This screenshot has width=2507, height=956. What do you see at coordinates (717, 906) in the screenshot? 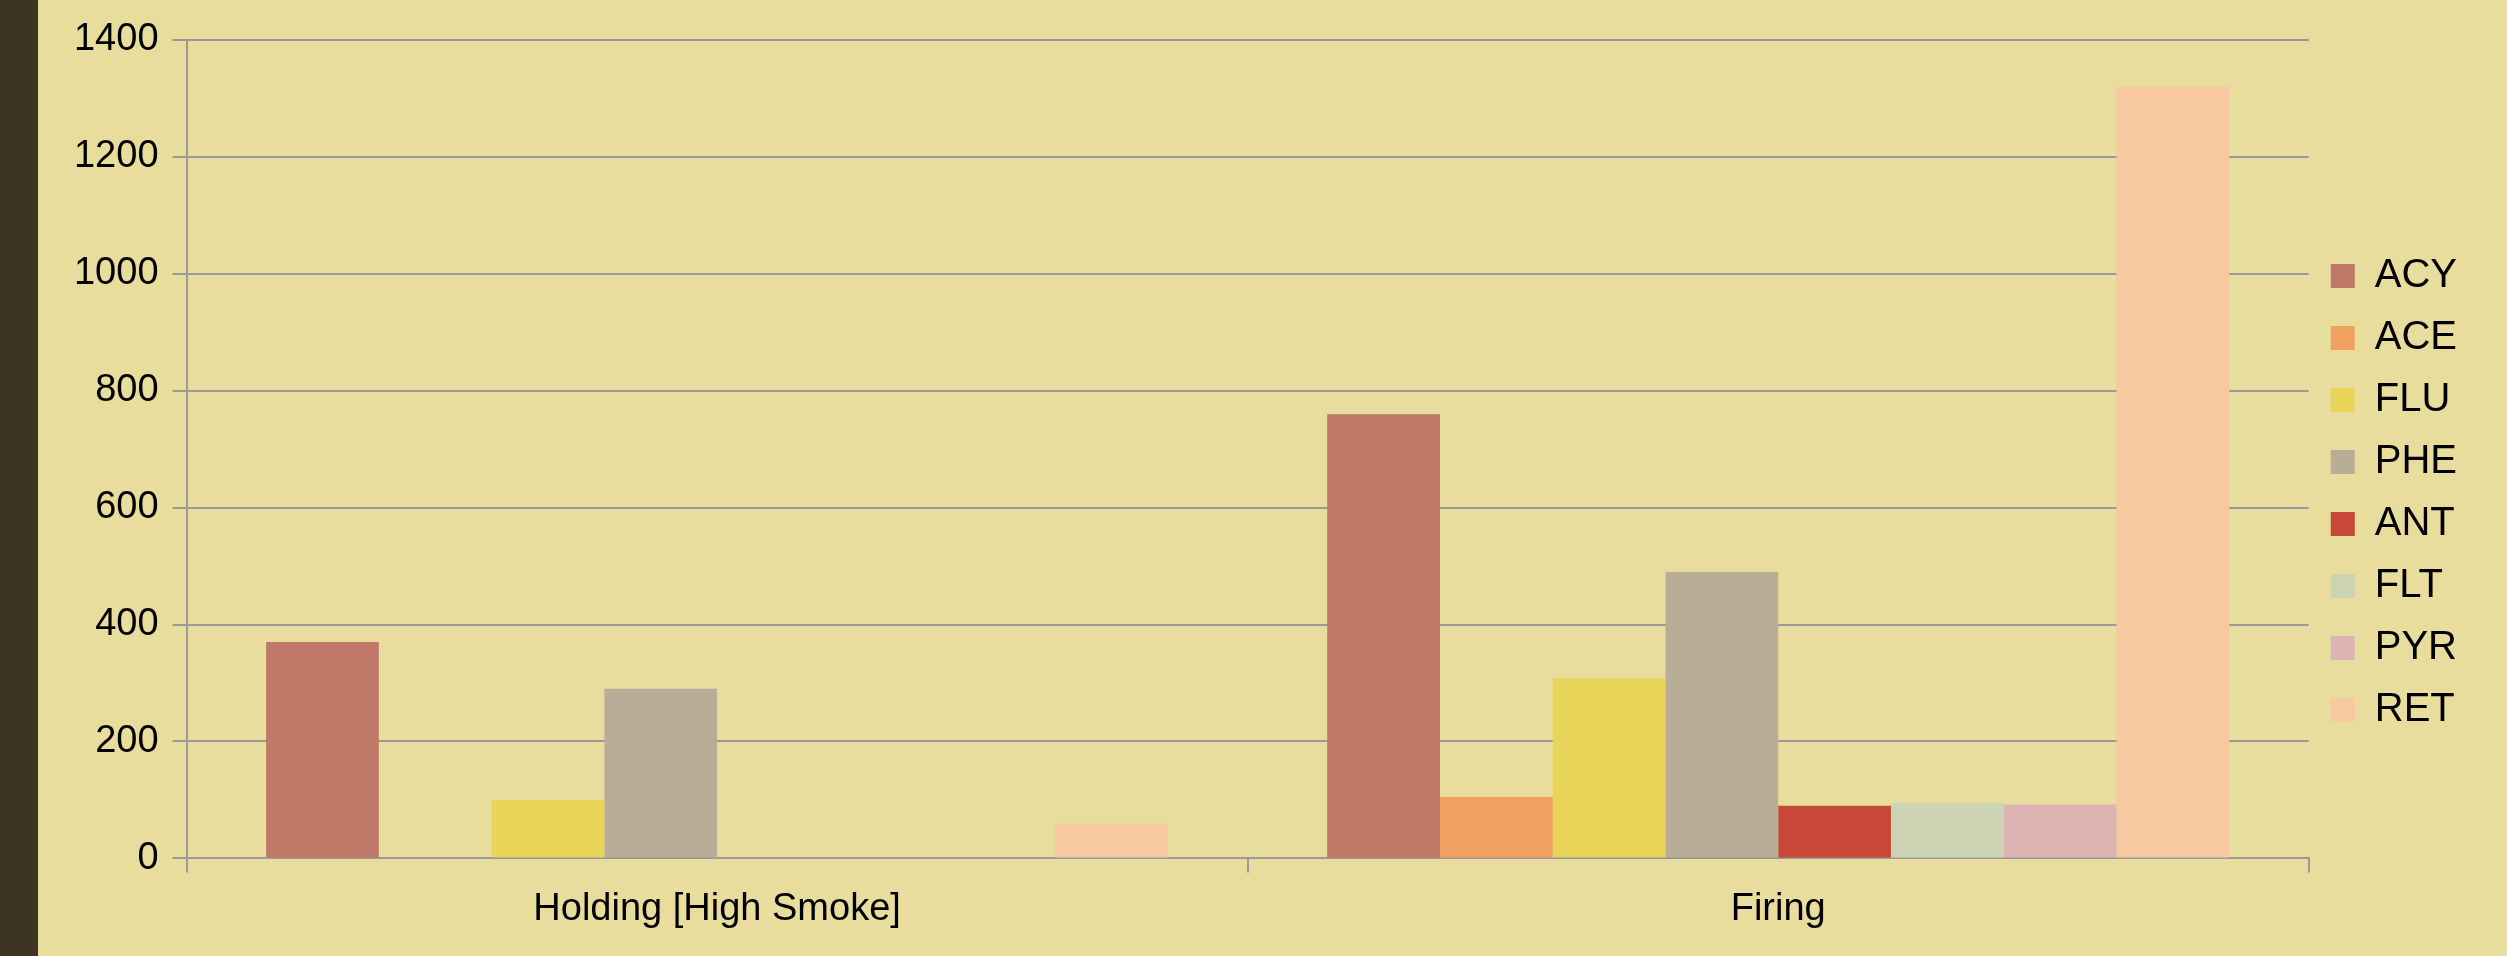
I see `x-tick-label: Holding [High Smoke]` at bounding box center [717, 906].